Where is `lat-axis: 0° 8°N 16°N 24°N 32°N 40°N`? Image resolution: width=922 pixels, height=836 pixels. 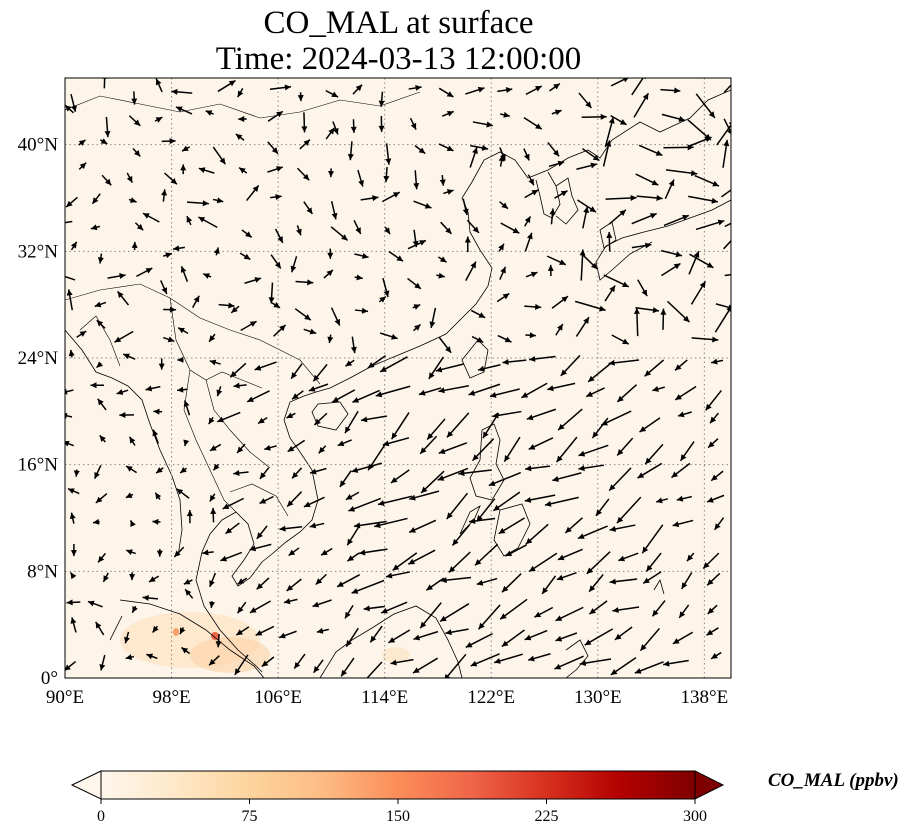 lat-axis: 0° 8°N 16°N 24°N 32°N 40°N is located at coordinates (38, 412).